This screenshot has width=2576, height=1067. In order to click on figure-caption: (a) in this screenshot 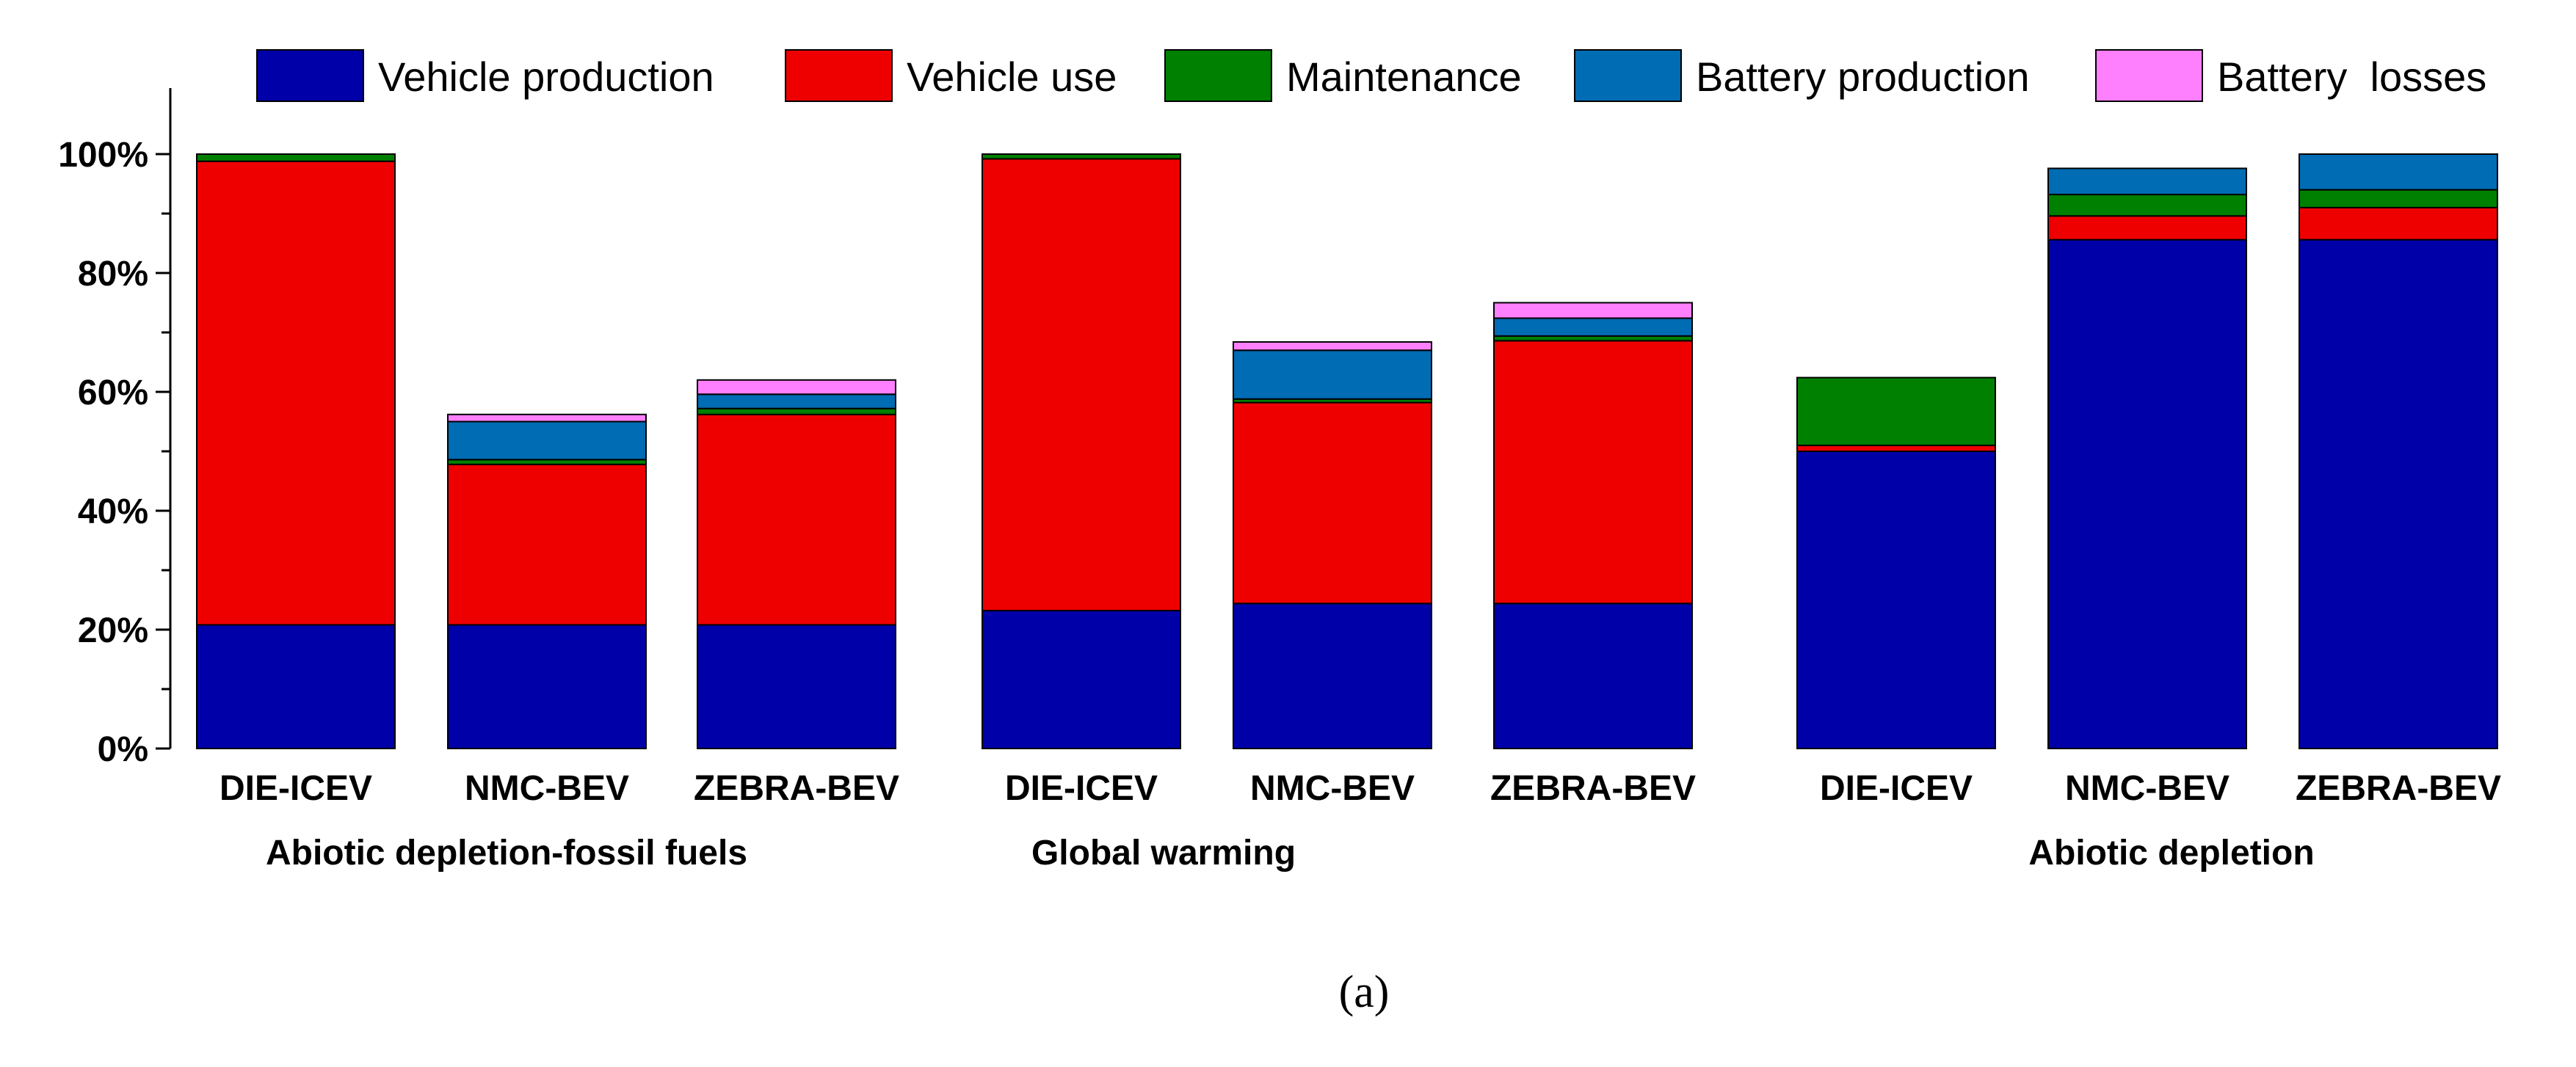, I will do `click(1365, 992)`.